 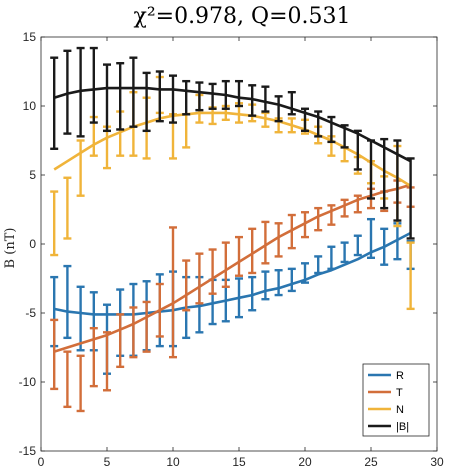 I want to click on x-tick-label: 5, so click(x=107, y=462).